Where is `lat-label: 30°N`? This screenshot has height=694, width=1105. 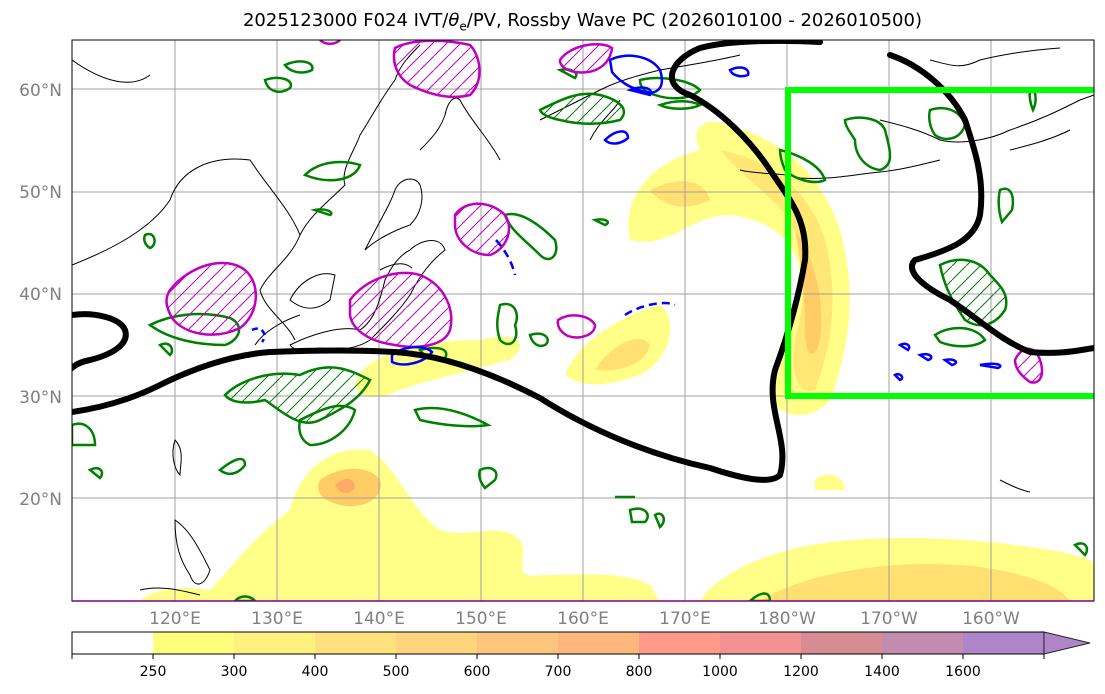 lat-label: 30°N is located at coordinates (40, 398).